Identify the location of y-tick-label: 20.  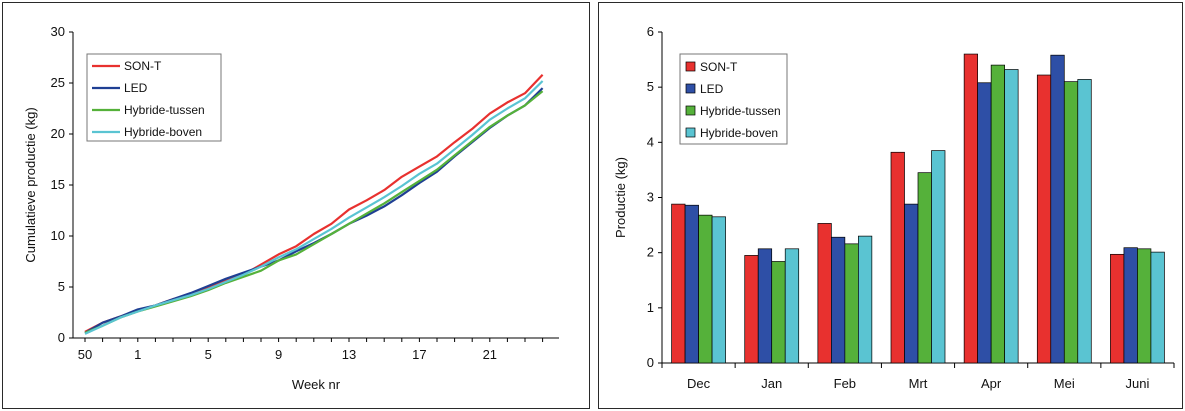
(58, 133).